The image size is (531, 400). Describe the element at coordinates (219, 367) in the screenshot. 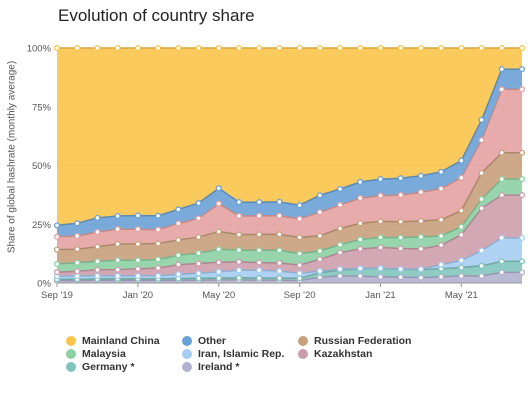

I see `legend-label: Ireland *` at that location.